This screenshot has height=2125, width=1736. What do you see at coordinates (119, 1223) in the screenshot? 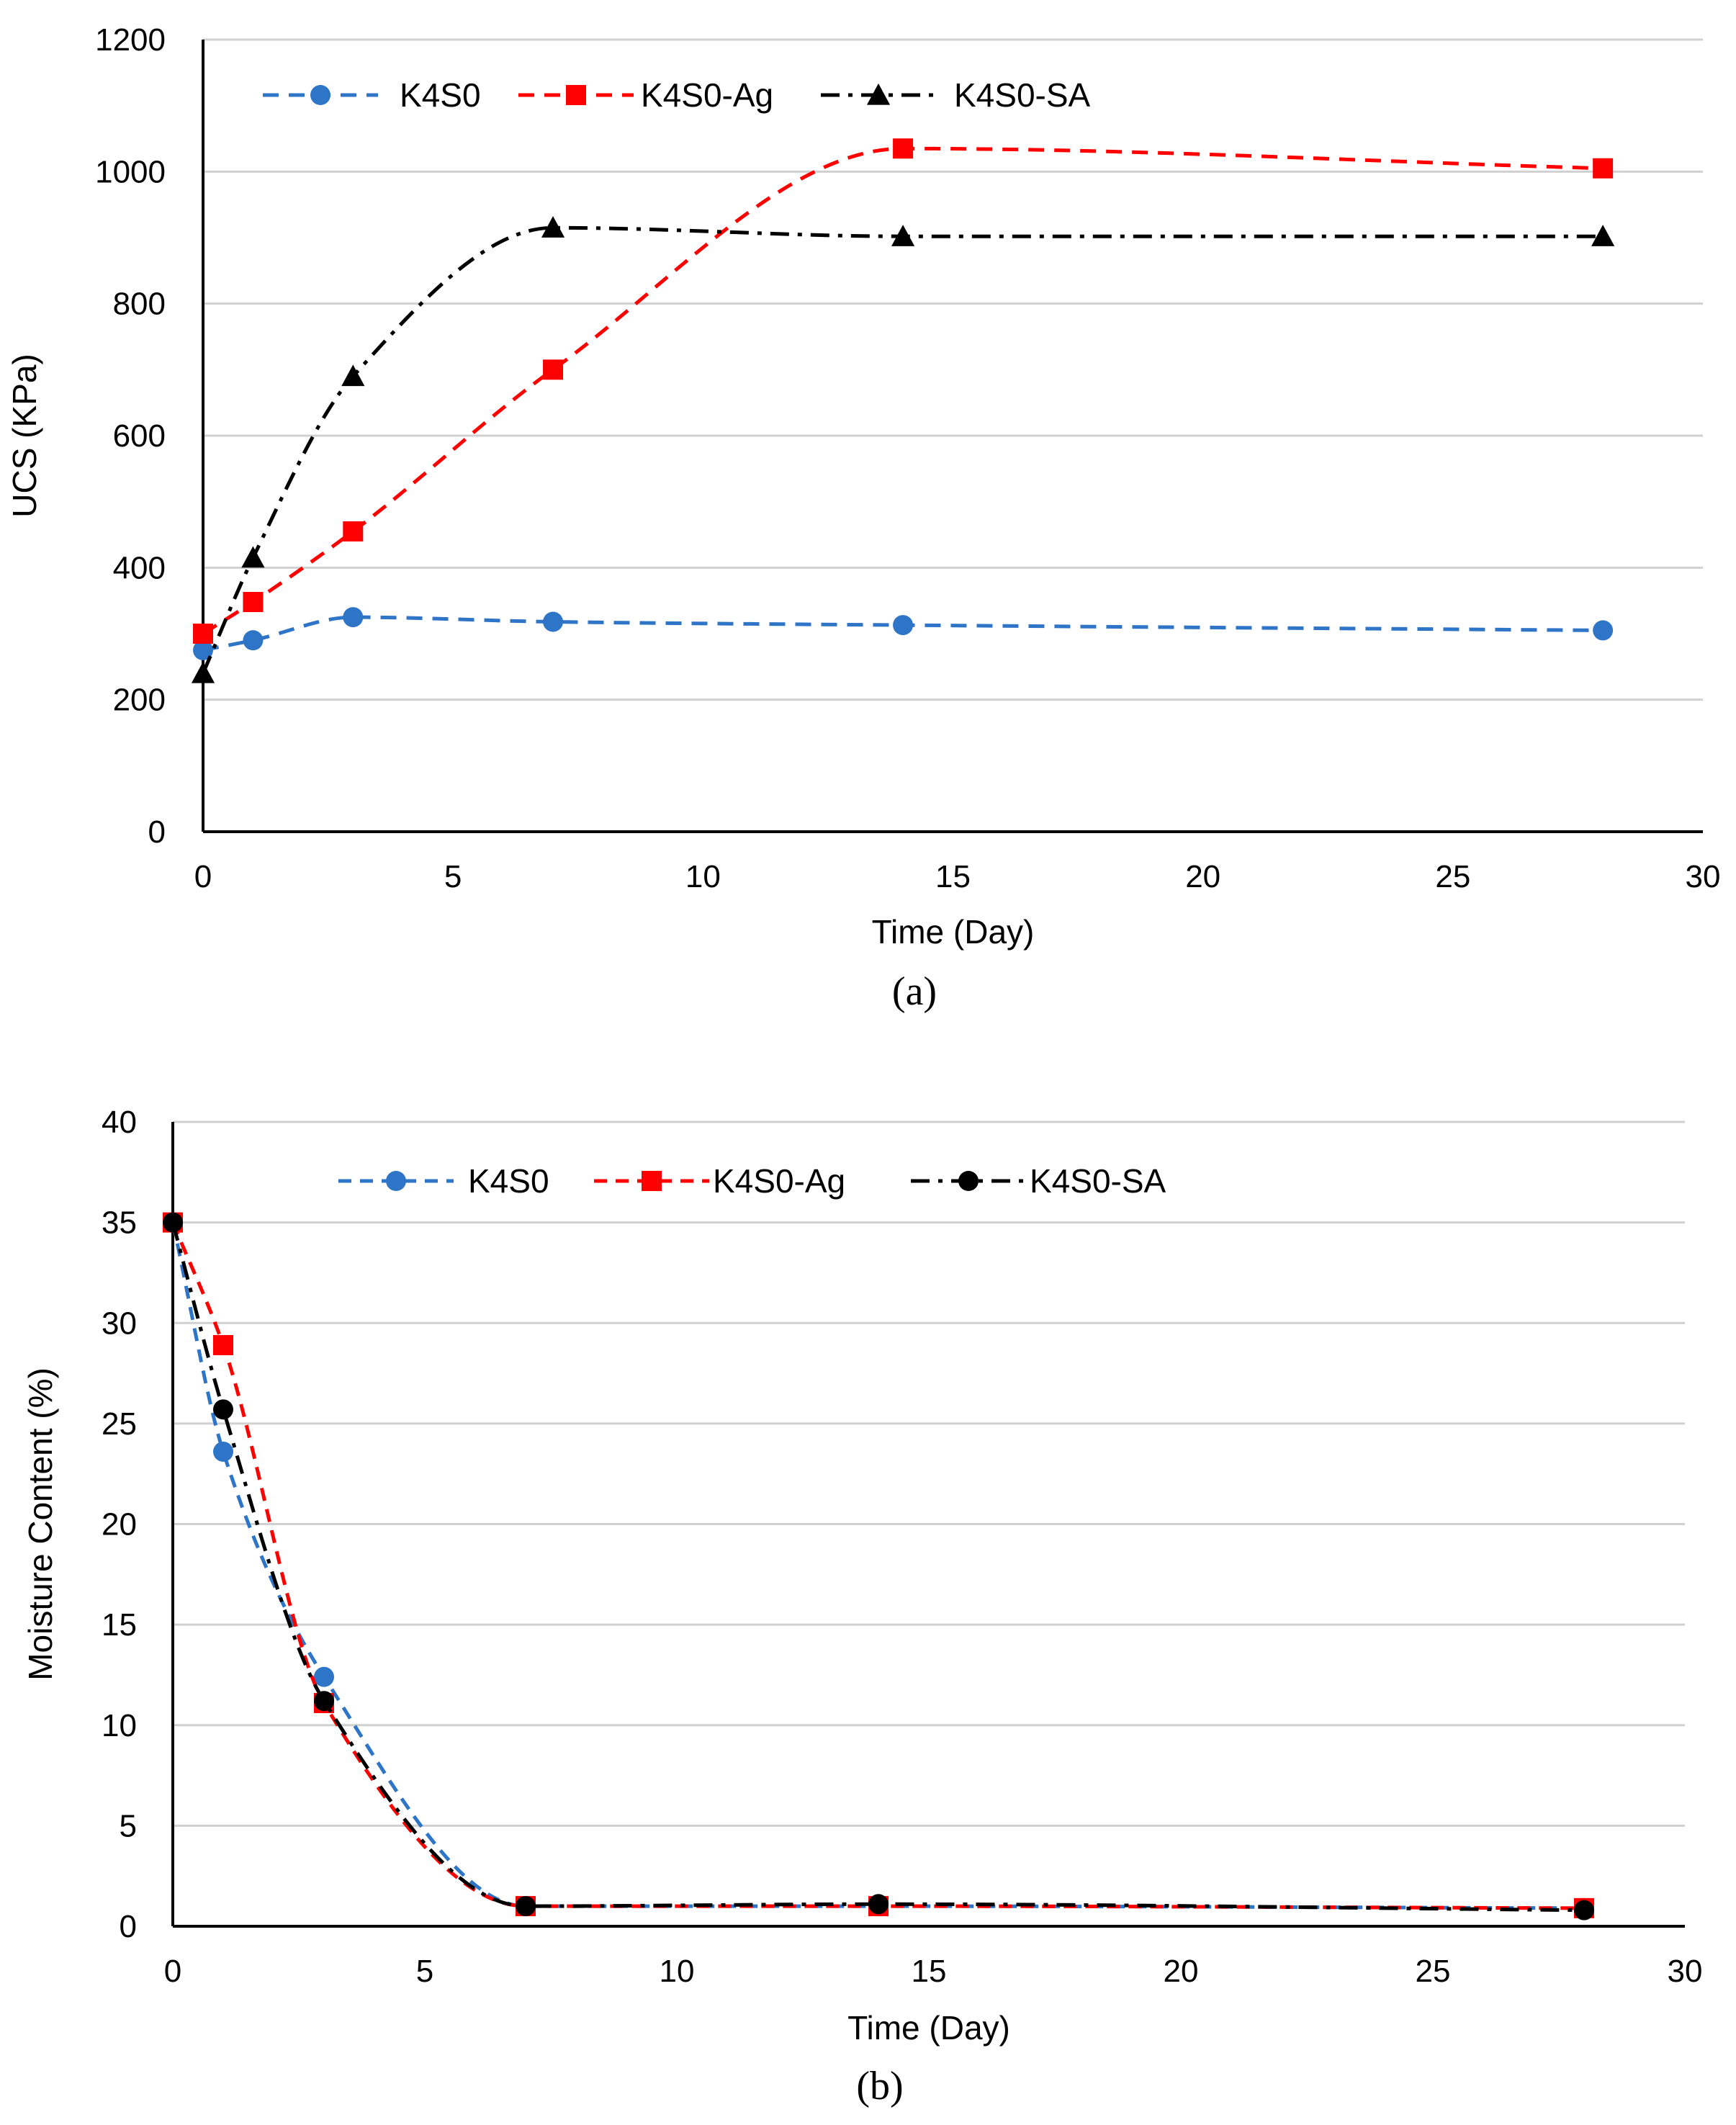
I see `y-tick-label: 35` at bounding box center [119, 1223].